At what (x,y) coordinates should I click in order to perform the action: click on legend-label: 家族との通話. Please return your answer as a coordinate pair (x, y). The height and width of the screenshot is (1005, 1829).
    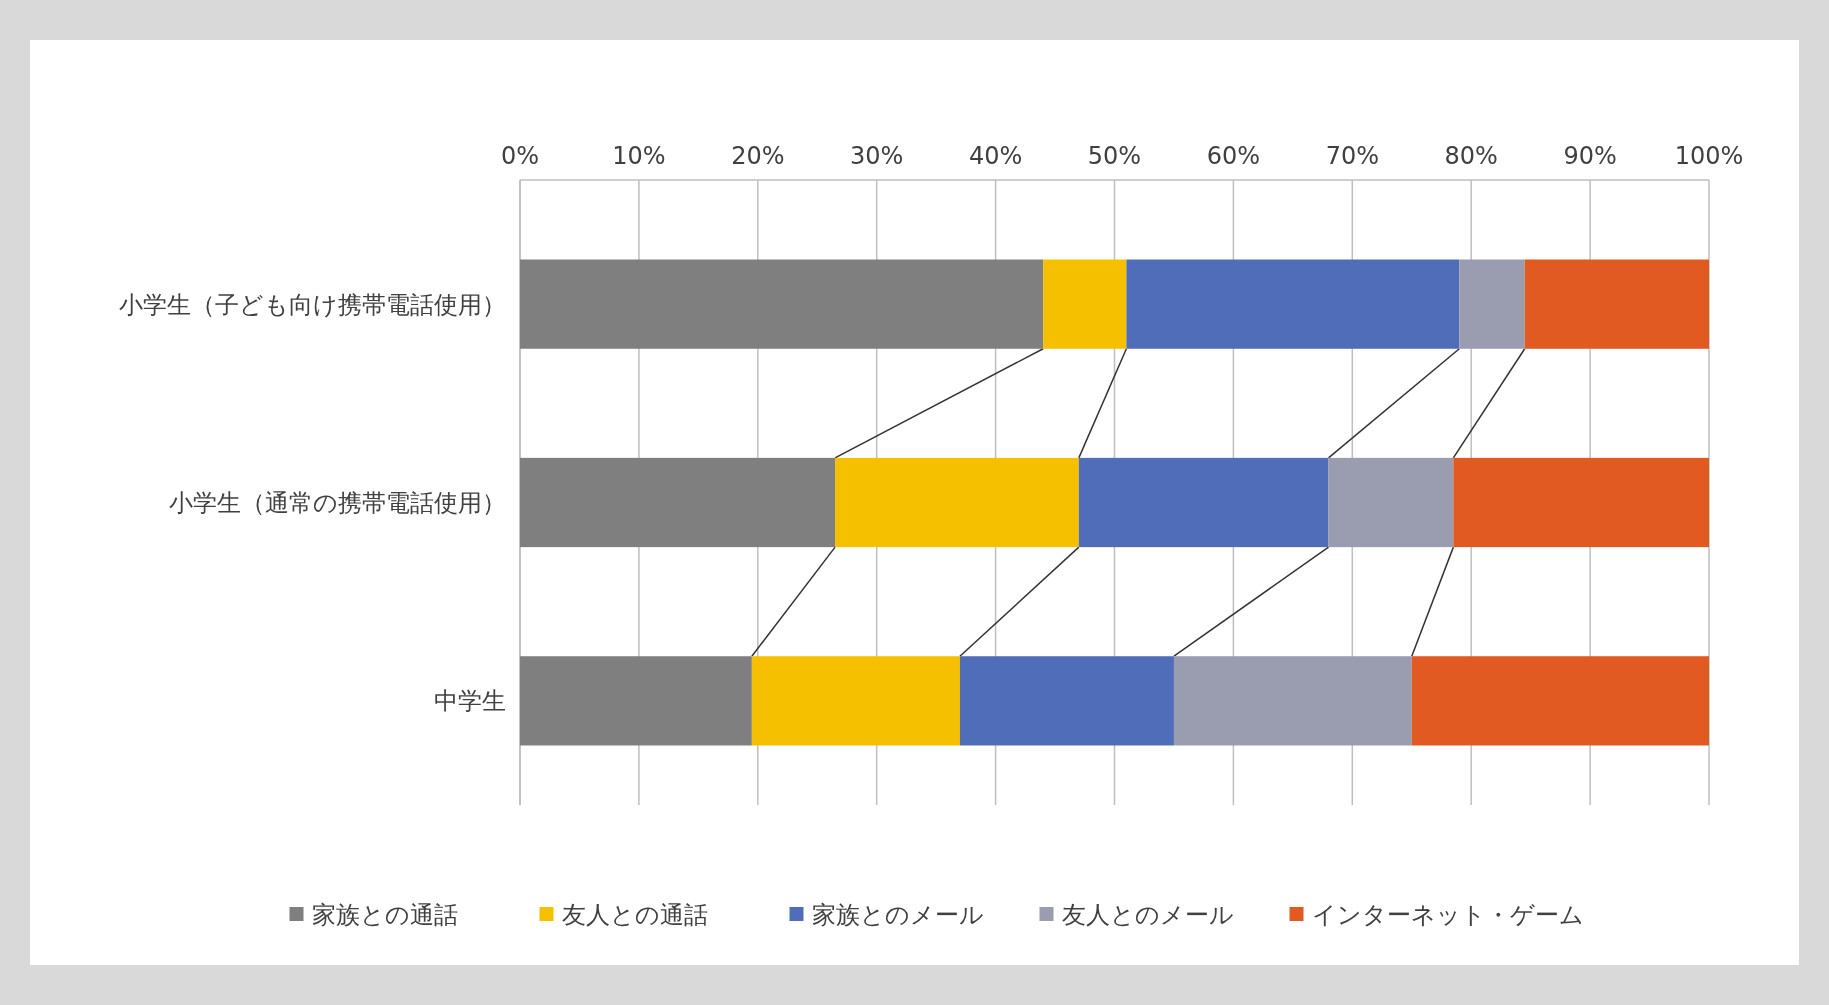
    Looking at the image, I should click on (384, 915).